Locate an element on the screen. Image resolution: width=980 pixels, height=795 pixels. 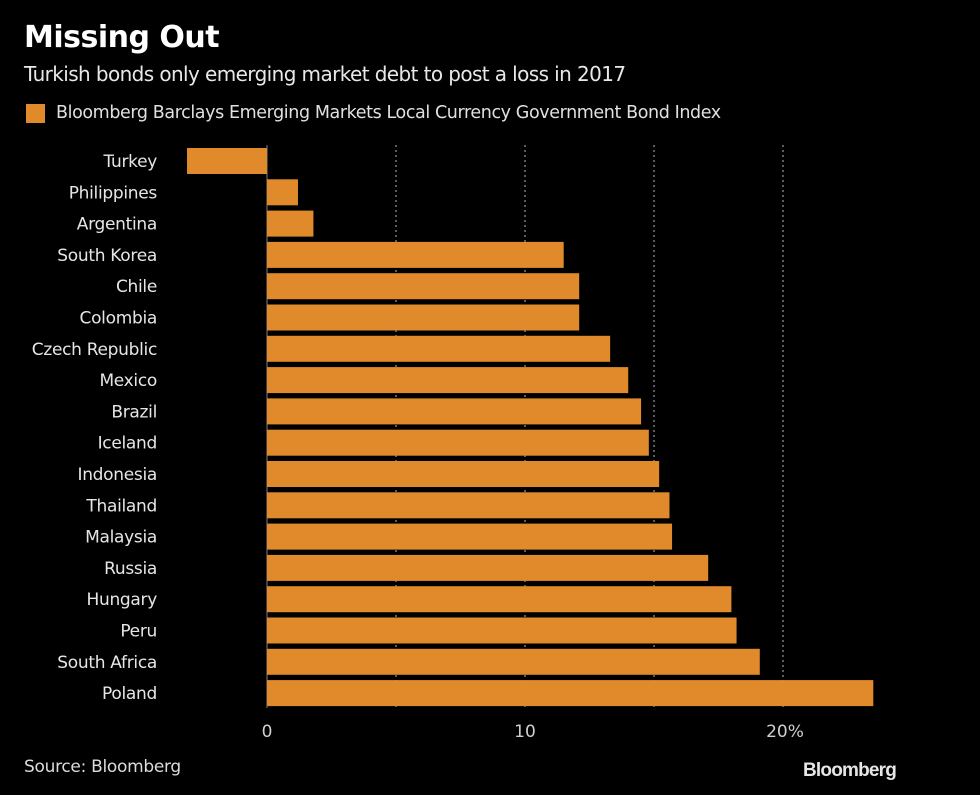
bar-philippines is located at coordinates (282, 192).